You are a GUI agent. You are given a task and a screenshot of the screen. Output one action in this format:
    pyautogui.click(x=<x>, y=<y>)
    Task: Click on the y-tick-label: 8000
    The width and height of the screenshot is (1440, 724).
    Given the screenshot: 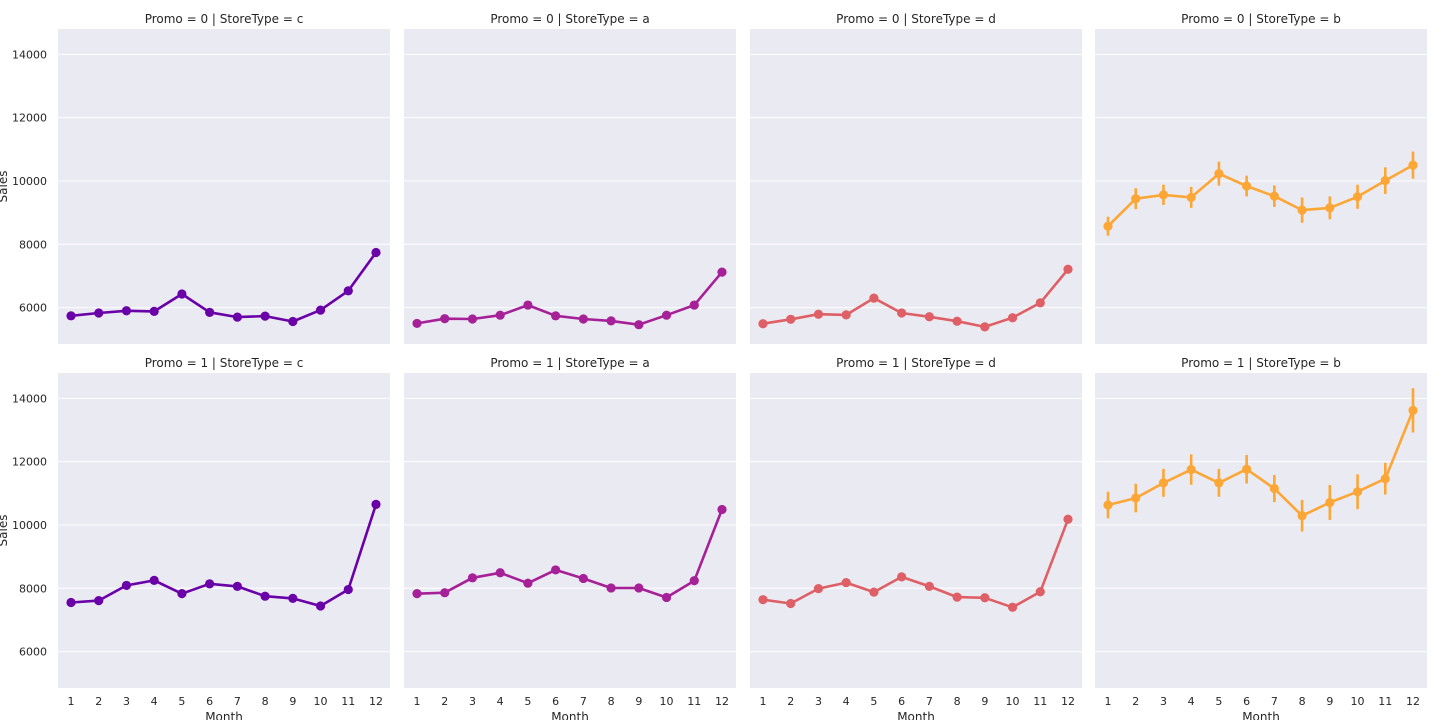 What is the action you would take?
    pyautogui.click(x=33, y=588)
    